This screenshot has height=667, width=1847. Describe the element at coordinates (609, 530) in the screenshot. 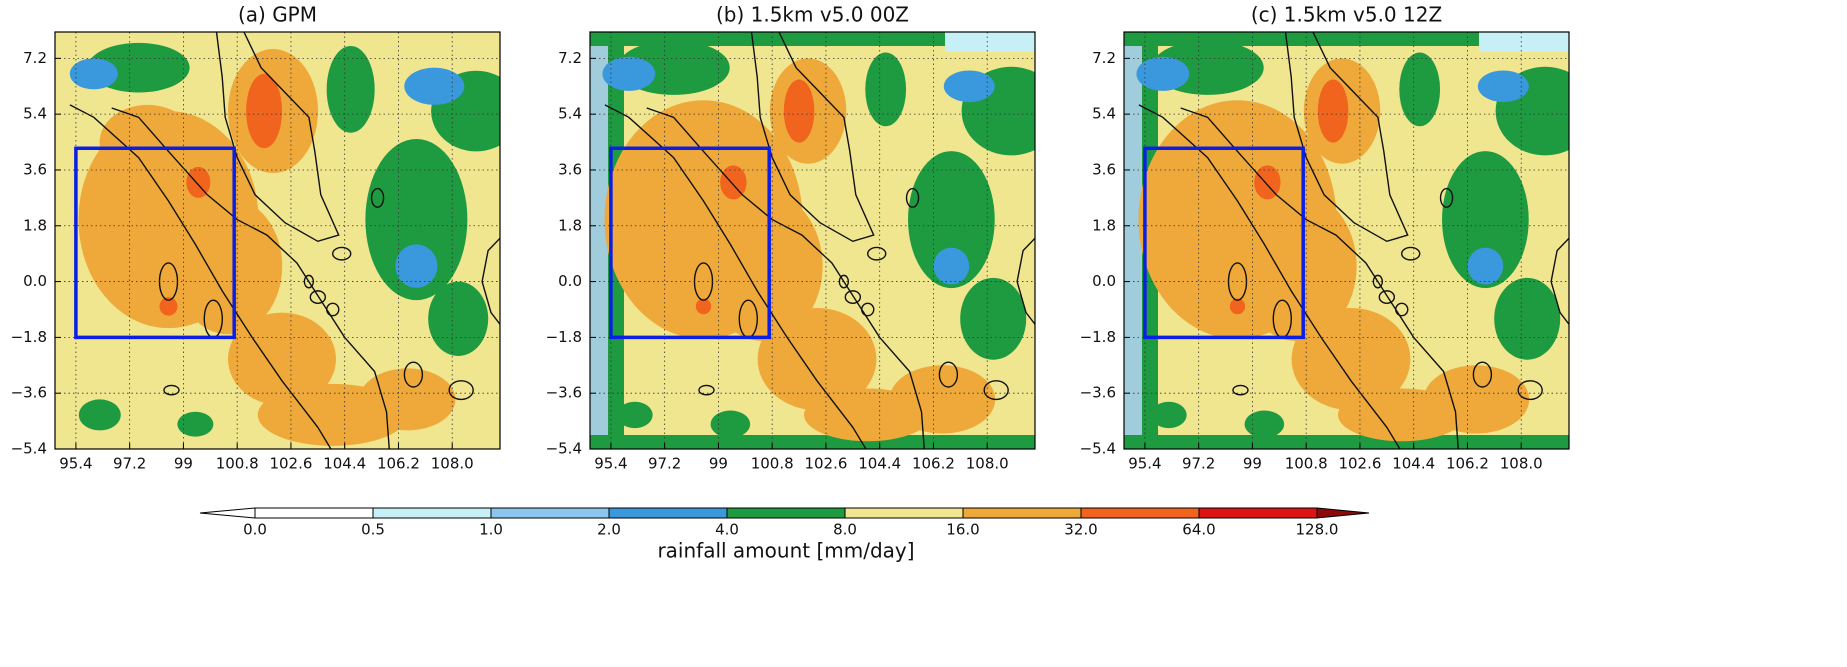

I see `colorbar-tick-label: 2.0` at that location.